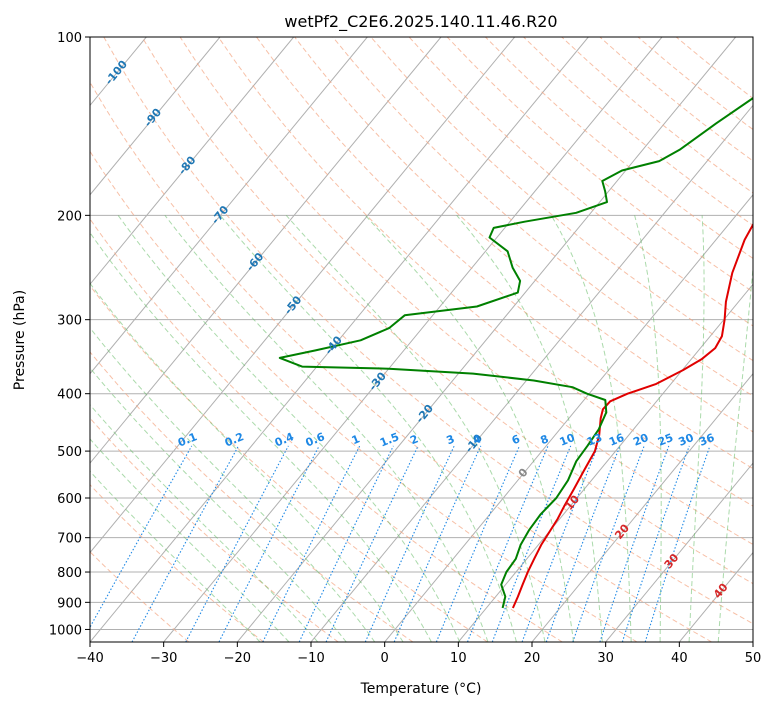  Describe the element at coordinates (544, 439) in the screenshot. I see `mixing-ratio-label: 8` at that location.